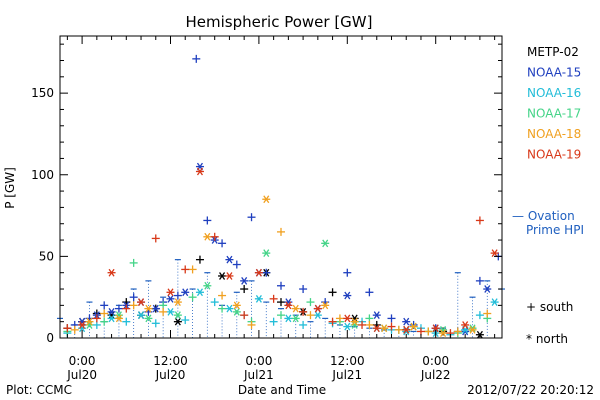 Image resolution: width=600 pixels, height=400 pixels. I want to click on legend-entry: METP-02, so click(553, 52).